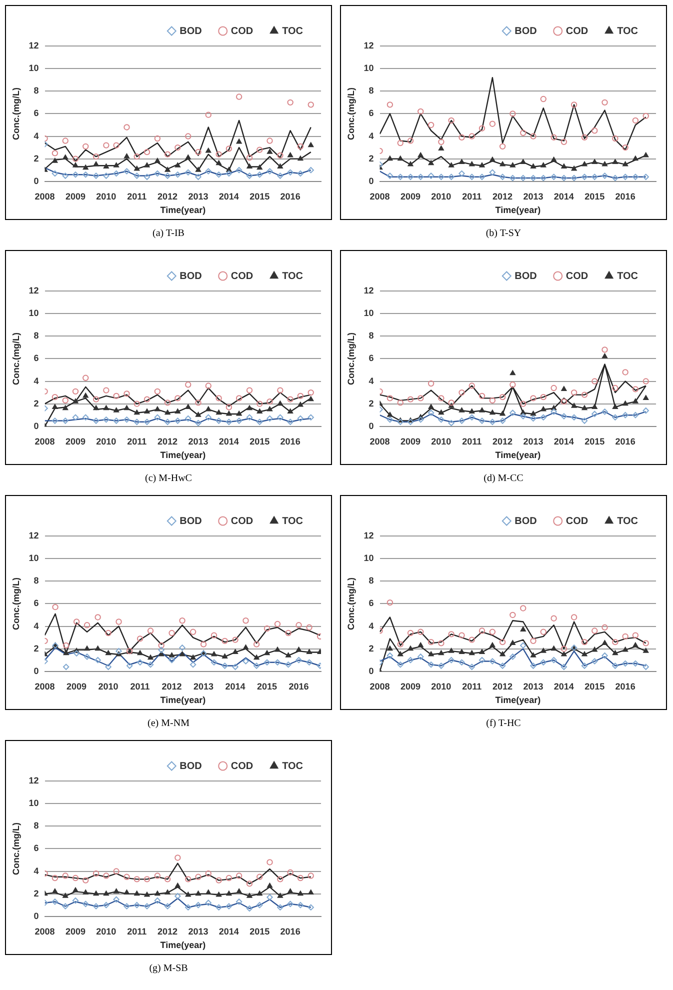 This screenshot has height=990, width=673. Describe the element at coordinates (168, 723) in the screenshot. I see `text: (e) M-NM` at that location.